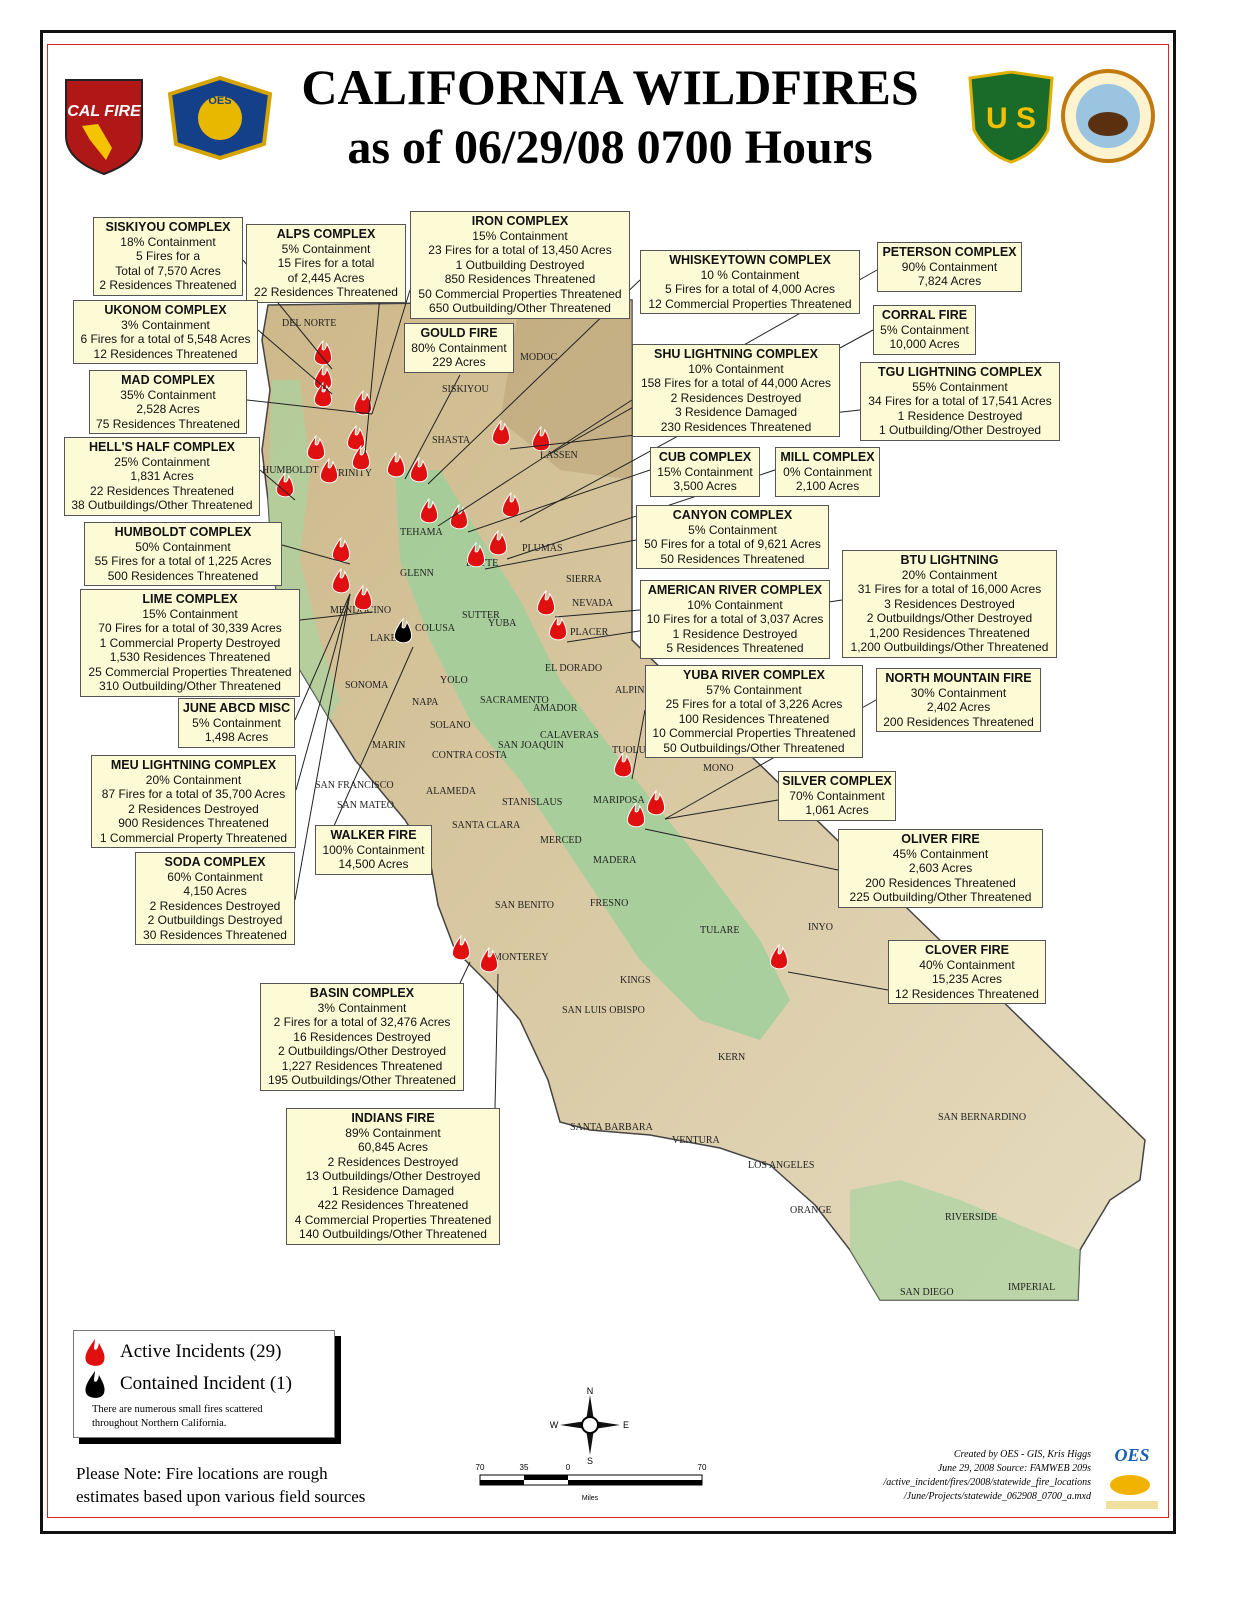 The height and width of the screenshot is (1600, 1236). I want to click on incident-title: GOULD FIRE, so click(459, 333).